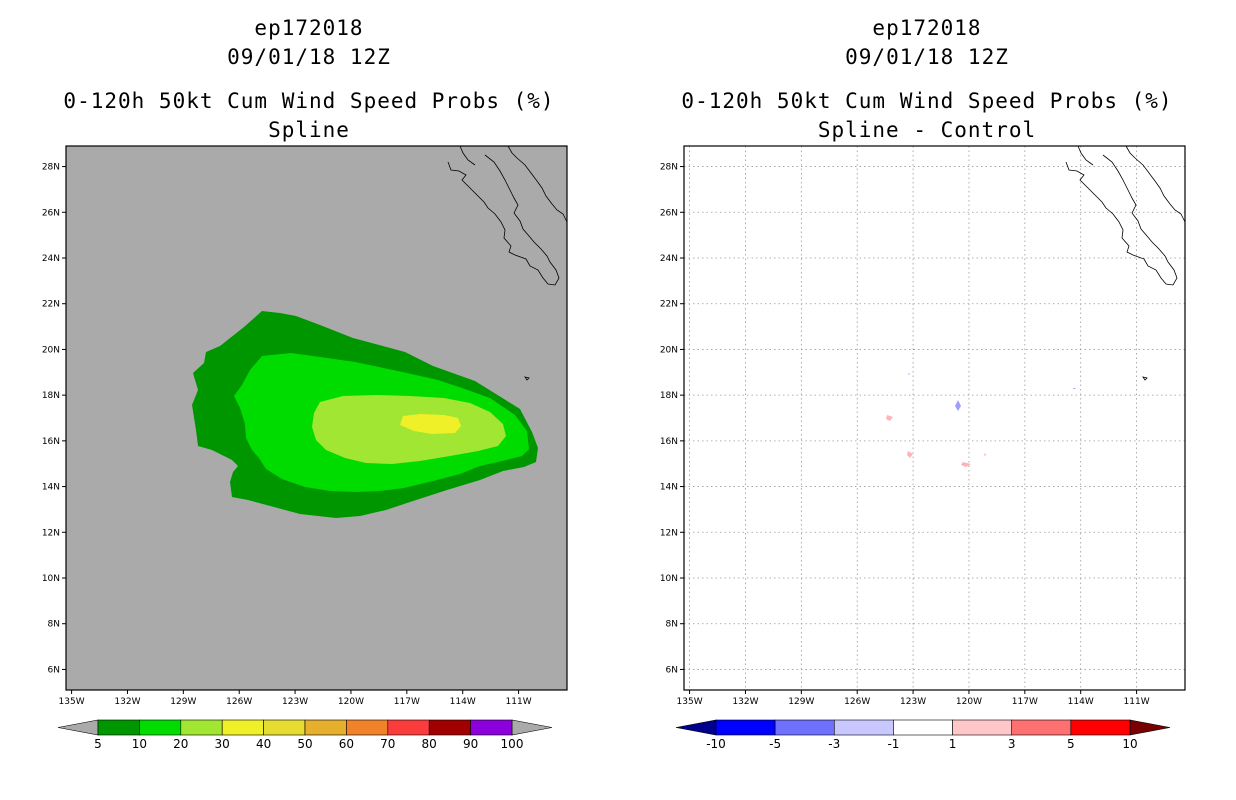 Image resolution: width=1236 pixels, height=800 pixels. What do you see at coordinates (669, 213) in the screenshot?
I see `lat-tick-label: 26N` at bounding box center [669, 213].